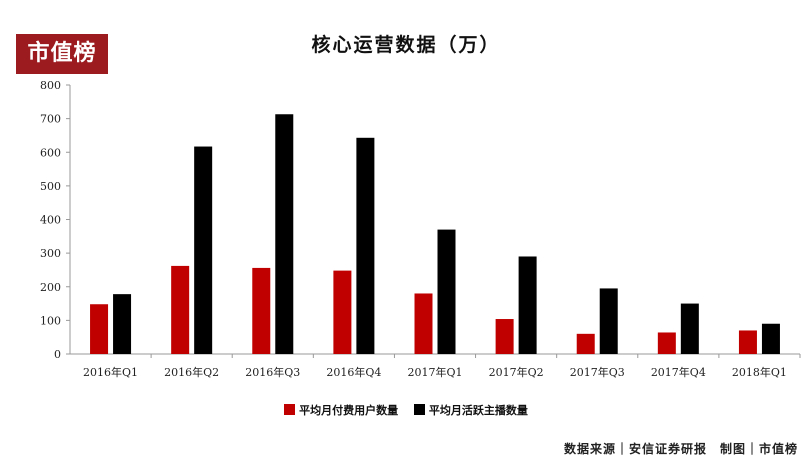 The height and width of the screenshot is (464, 812). I want to click on brand-logo: 市值榜, so click(62, 54).